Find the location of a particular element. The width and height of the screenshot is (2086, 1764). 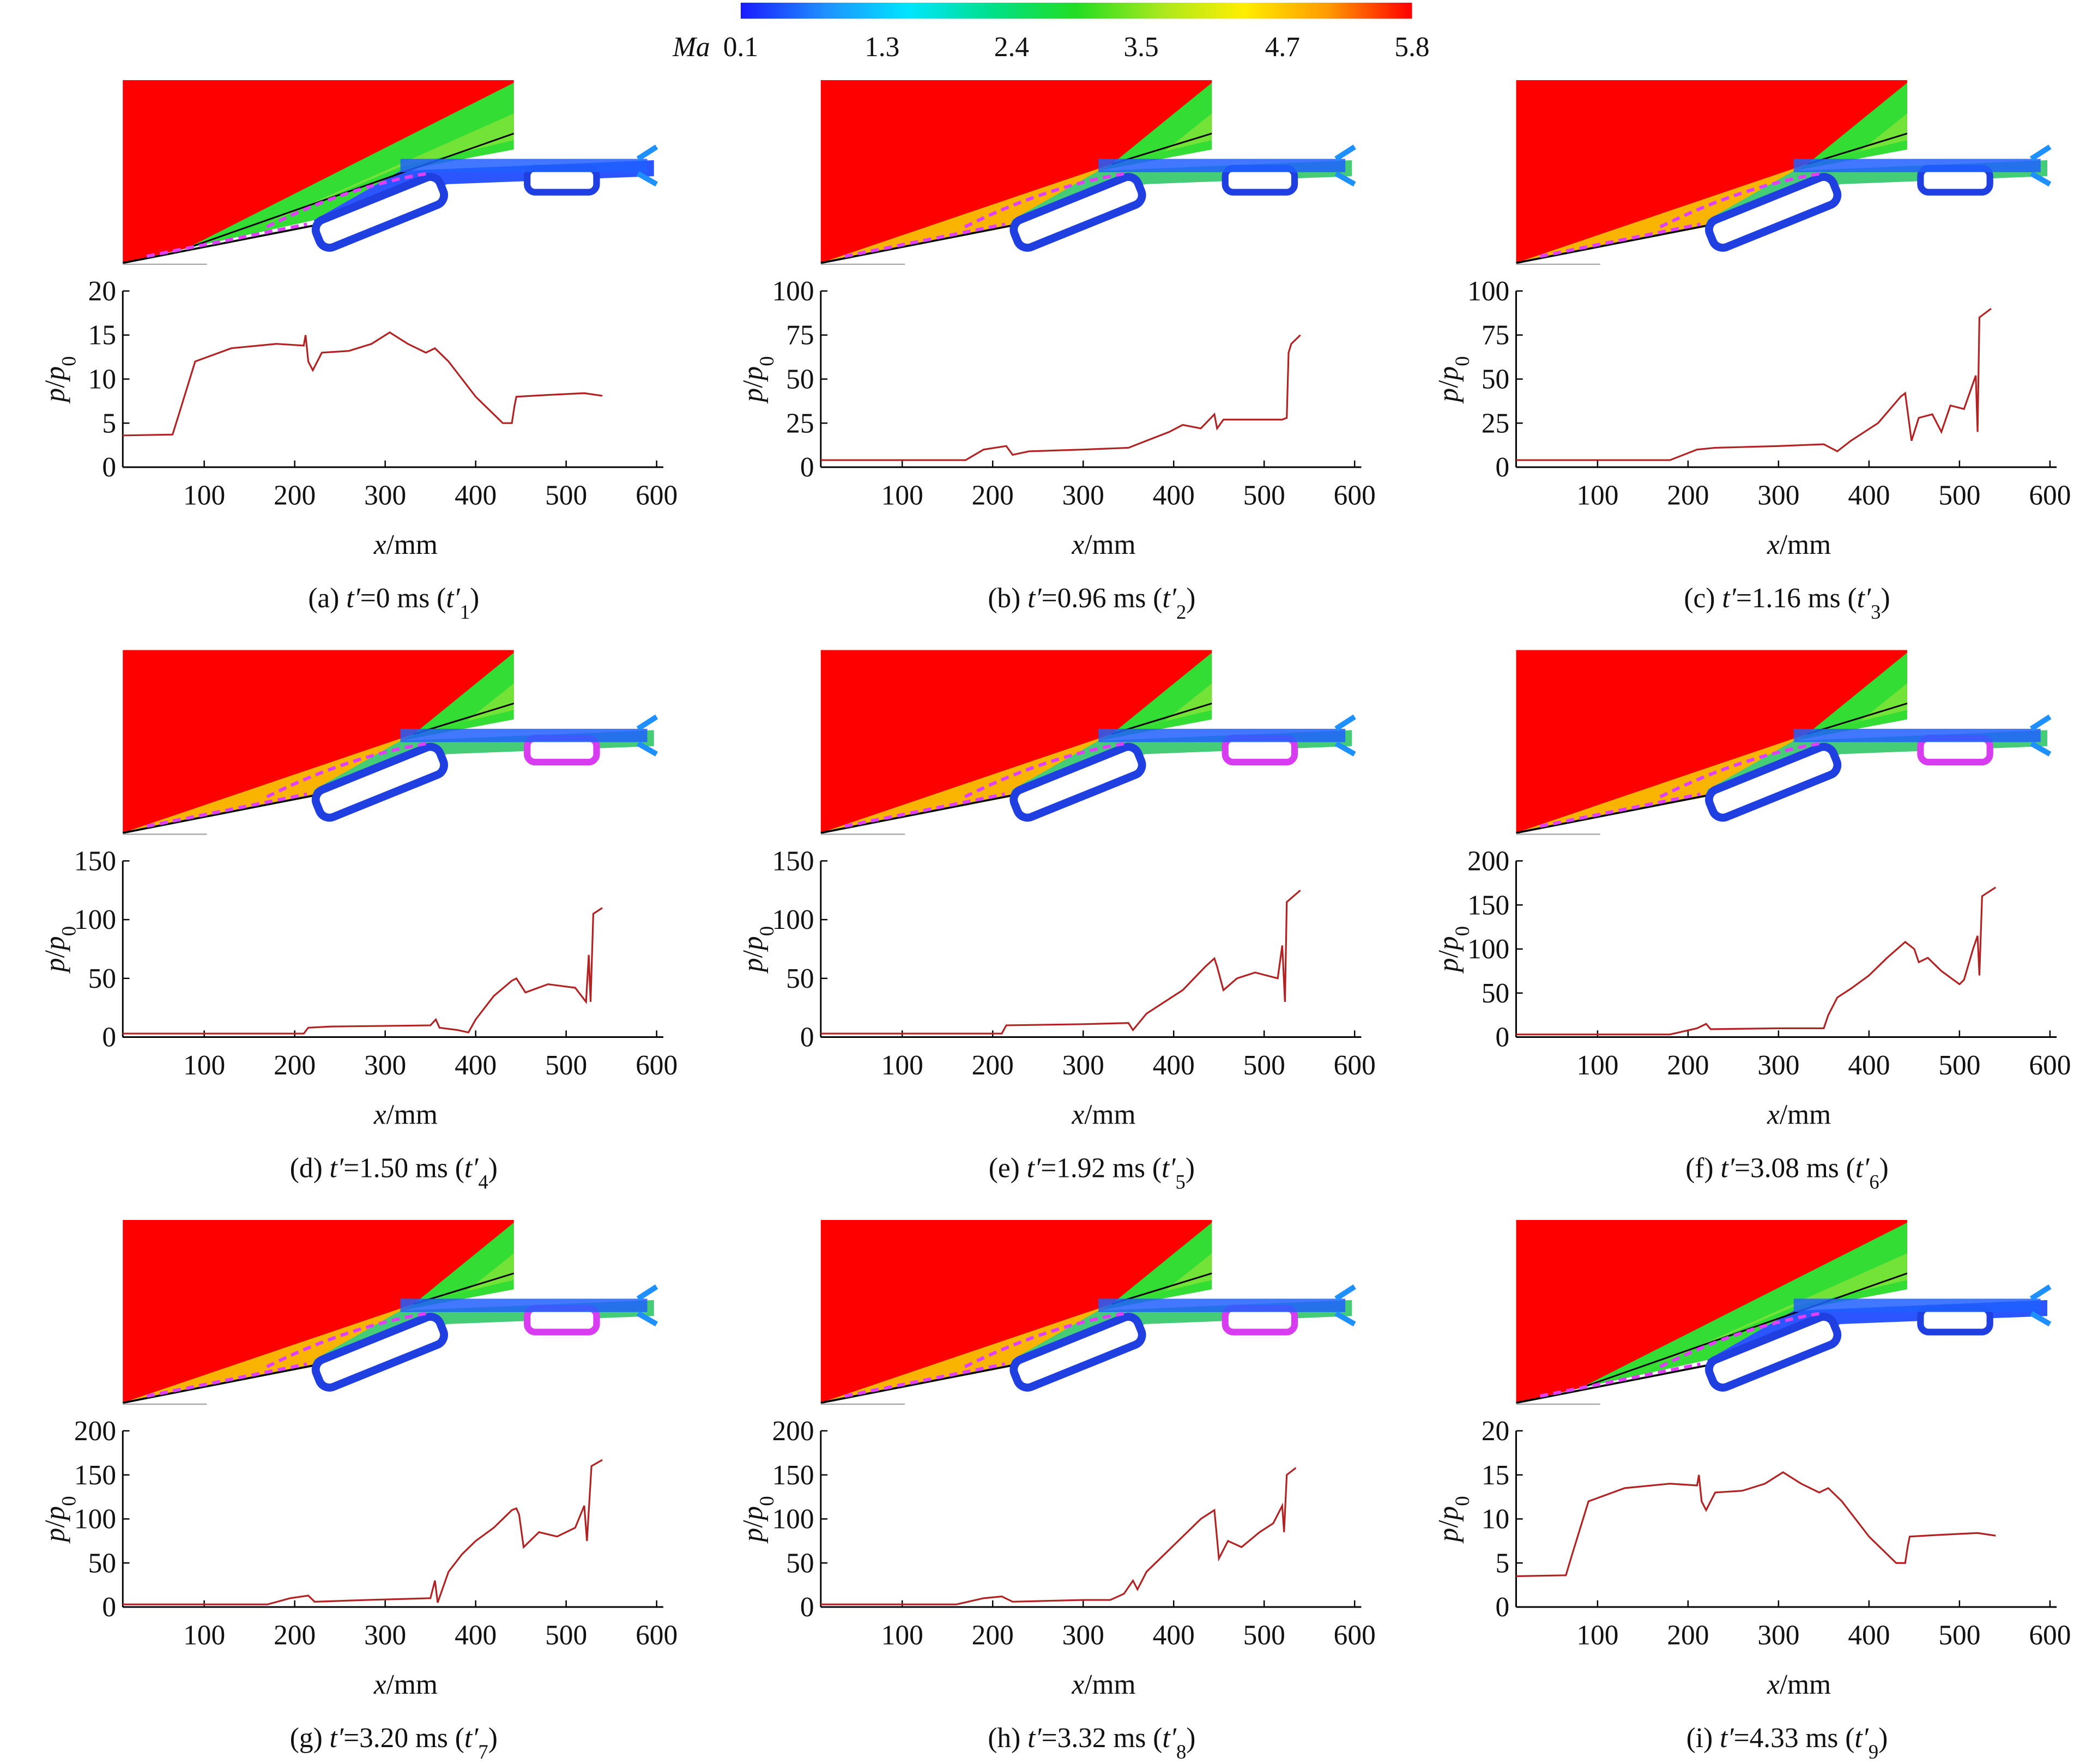

compression-region is located at coordinates (268, 783).